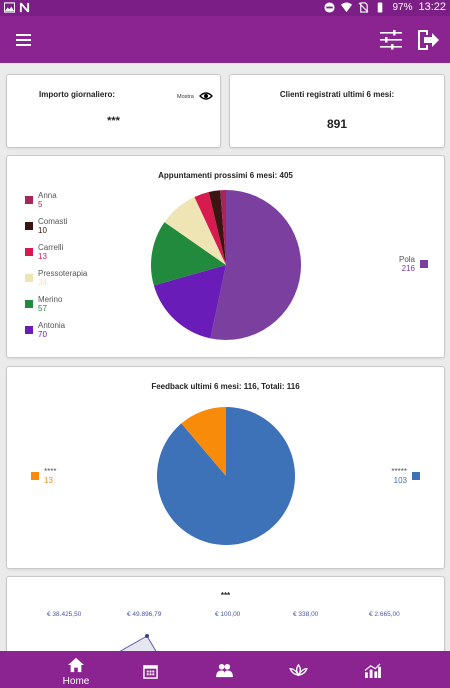 The width and height of the screenshot is (450, 688). What do you see at coordinates (185, 97) in the screenshot?
I see `show-toggle-label: Mostra` at bounding box center [185, 97].